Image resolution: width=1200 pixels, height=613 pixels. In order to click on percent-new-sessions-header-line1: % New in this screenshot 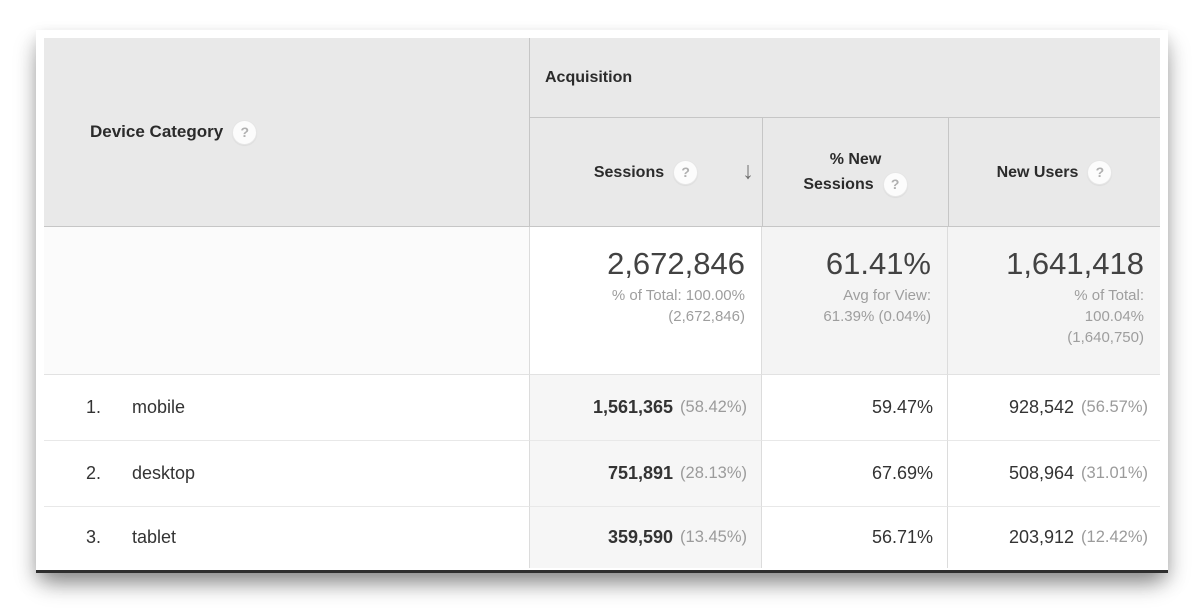, I will do `click(855, 159)`.